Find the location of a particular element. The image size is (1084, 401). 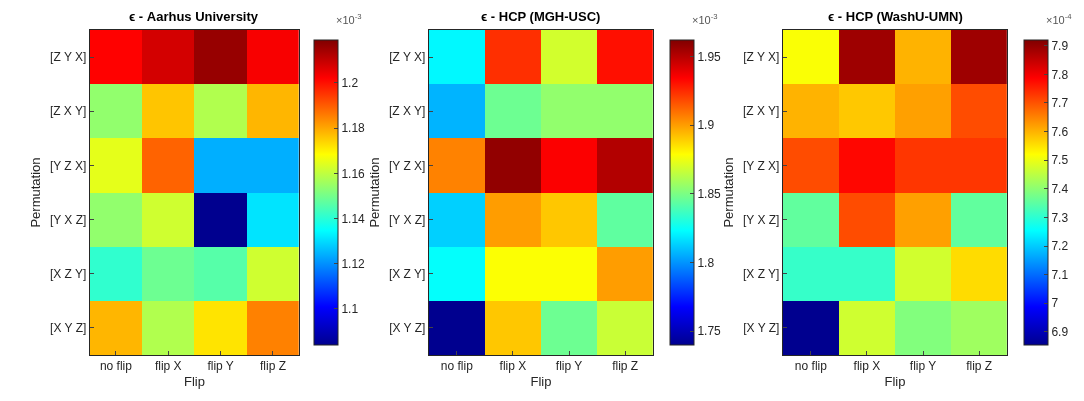

color-bar-label: 7 is located at coordinates (1055, 303).